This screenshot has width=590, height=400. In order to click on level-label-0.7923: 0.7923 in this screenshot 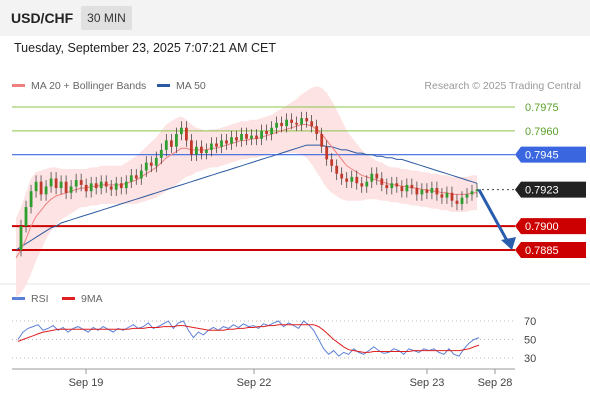, I will do `click(542, 191)`.